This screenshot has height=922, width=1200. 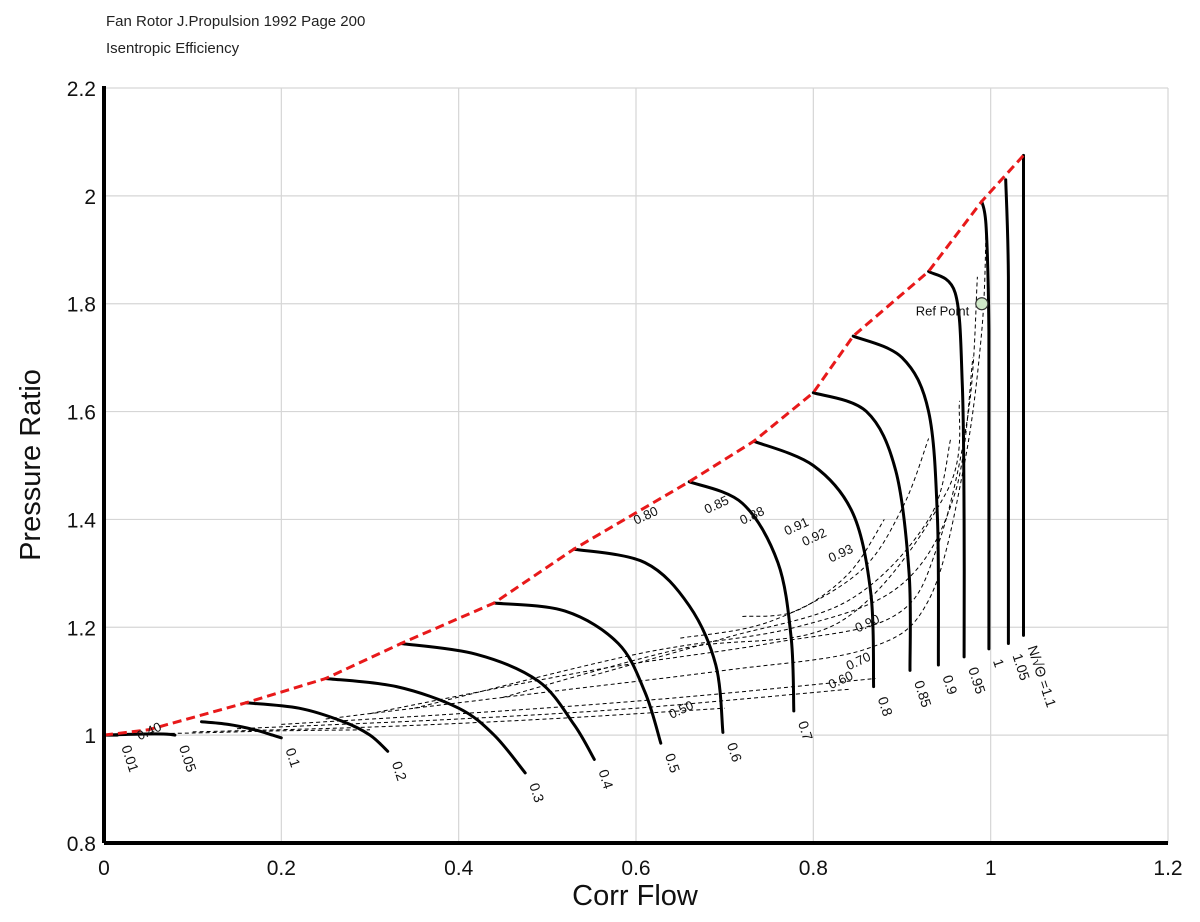 I want to click on speed-line-0.1, so click(x=241, y=730).